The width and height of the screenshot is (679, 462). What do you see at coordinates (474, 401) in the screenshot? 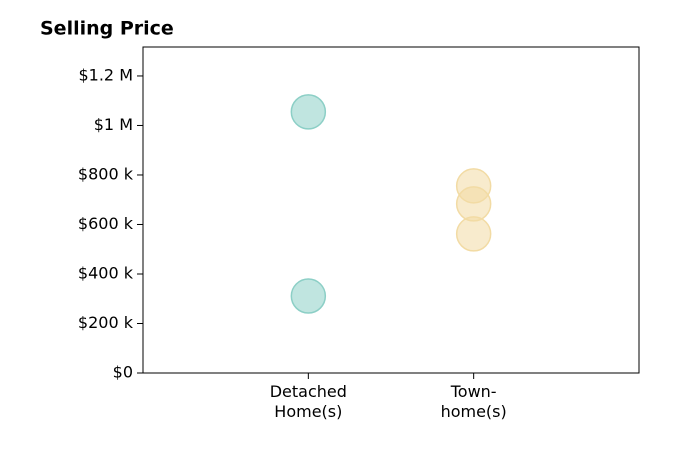
I see `x-tick-label: Town-home(s)` at bounding box center [474, 401].